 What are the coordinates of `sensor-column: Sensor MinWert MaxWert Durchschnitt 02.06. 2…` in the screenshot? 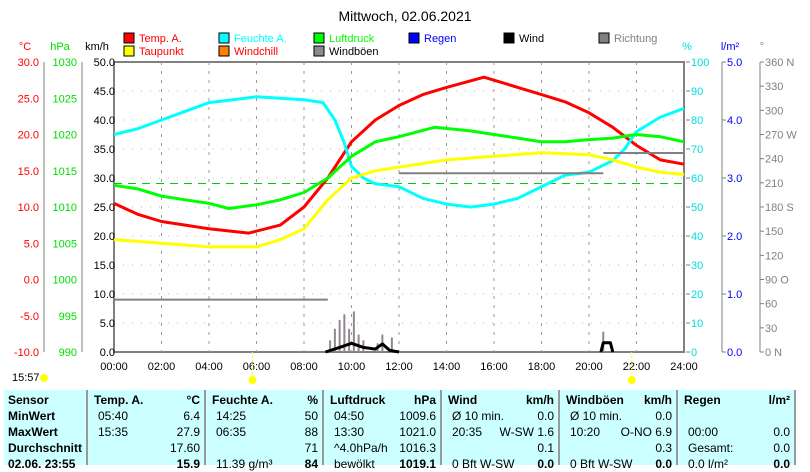 It's located at (46, 430).